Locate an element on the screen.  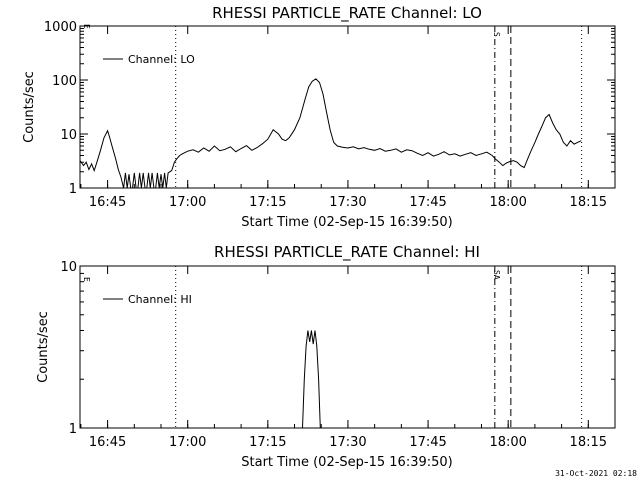
marker-label-e-hi: E is located at coordinates (86, 279).